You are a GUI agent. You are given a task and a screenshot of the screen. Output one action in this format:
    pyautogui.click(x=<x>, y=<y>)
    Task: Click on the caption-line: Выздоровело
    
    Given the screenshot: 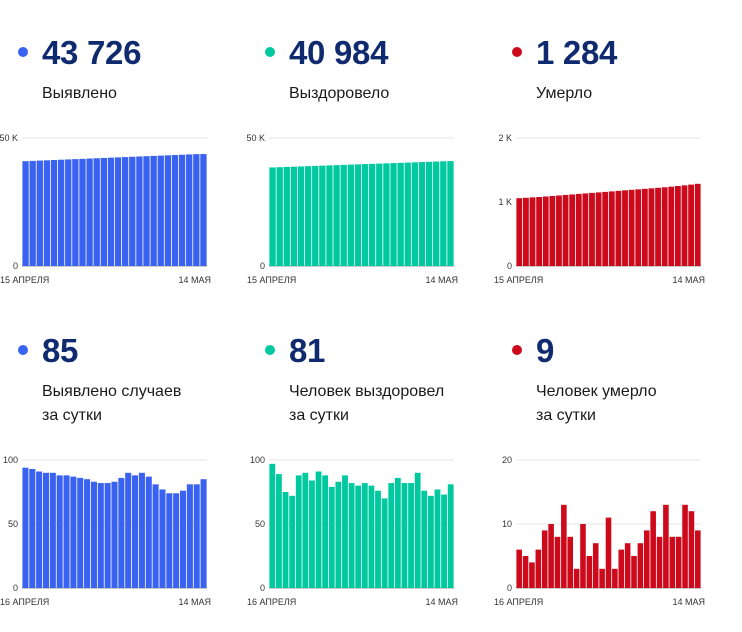 What is the action you would take?
    pyautogui.click(x=339, y=93)
    